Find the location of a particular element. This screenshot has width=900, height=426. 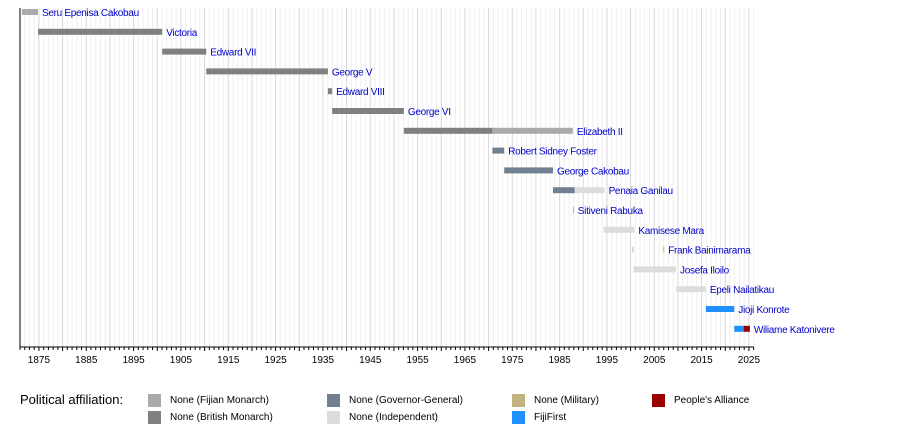

row-label: Wiliame Katonivere is located at coordinates (795, 330).